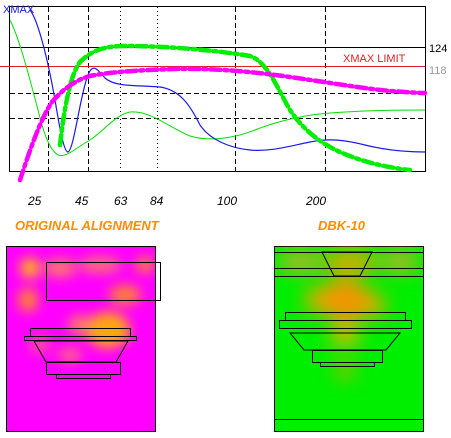  Describe the element at coordinates (342, 225) in the screenshot. I see `caption-dbk-10: DBK-10` at that location.